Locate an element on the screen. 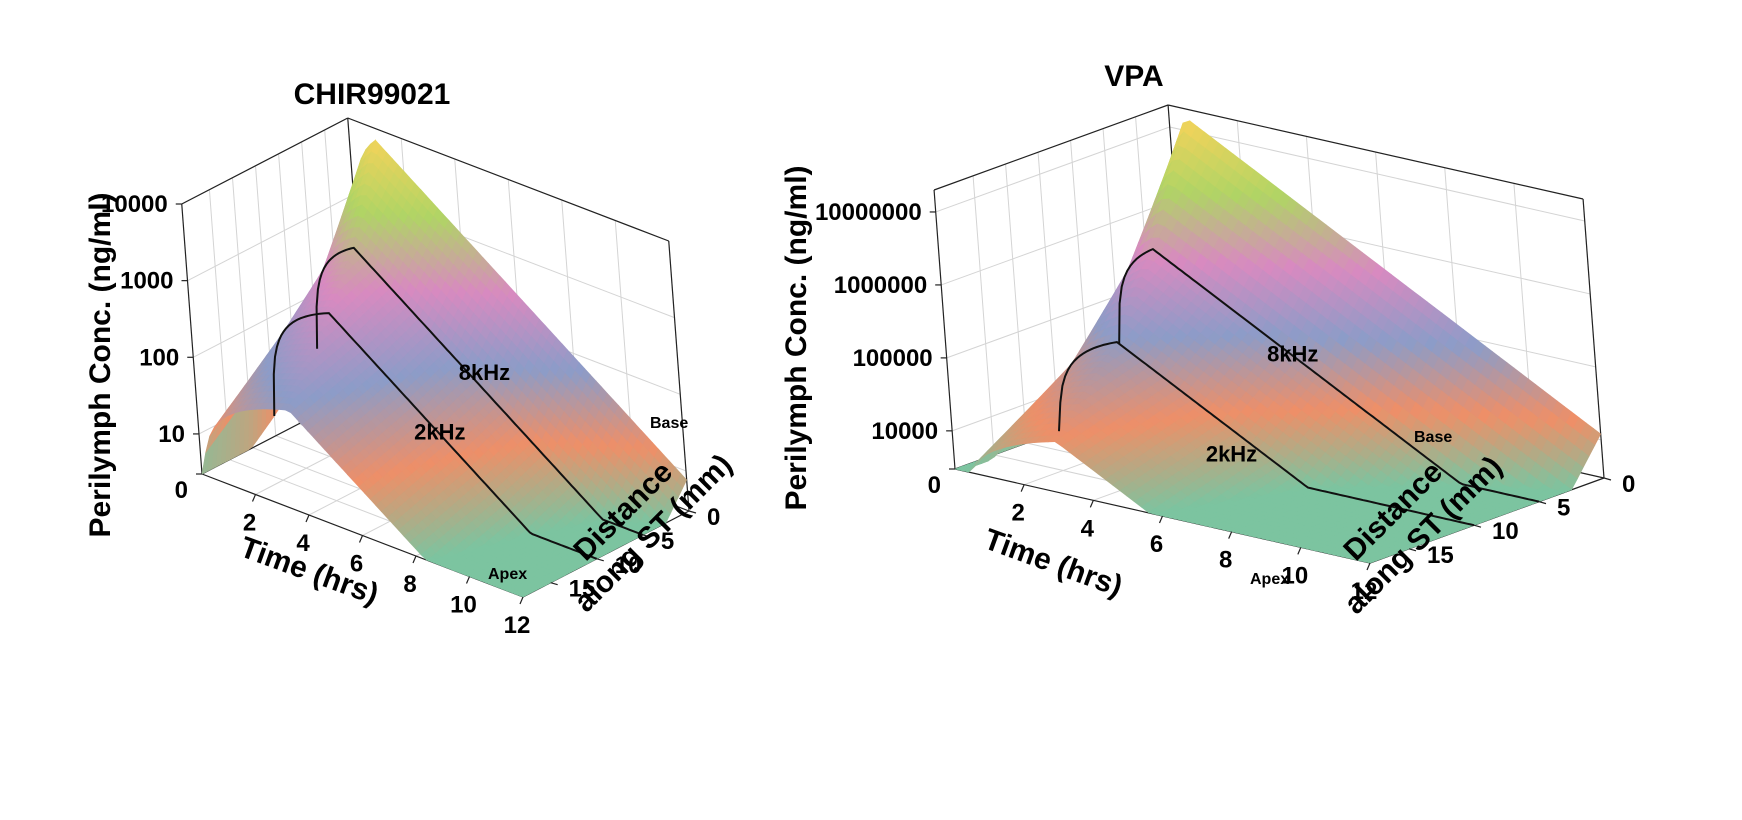  chart-title: VPA is located at coordinates (1133, 76).